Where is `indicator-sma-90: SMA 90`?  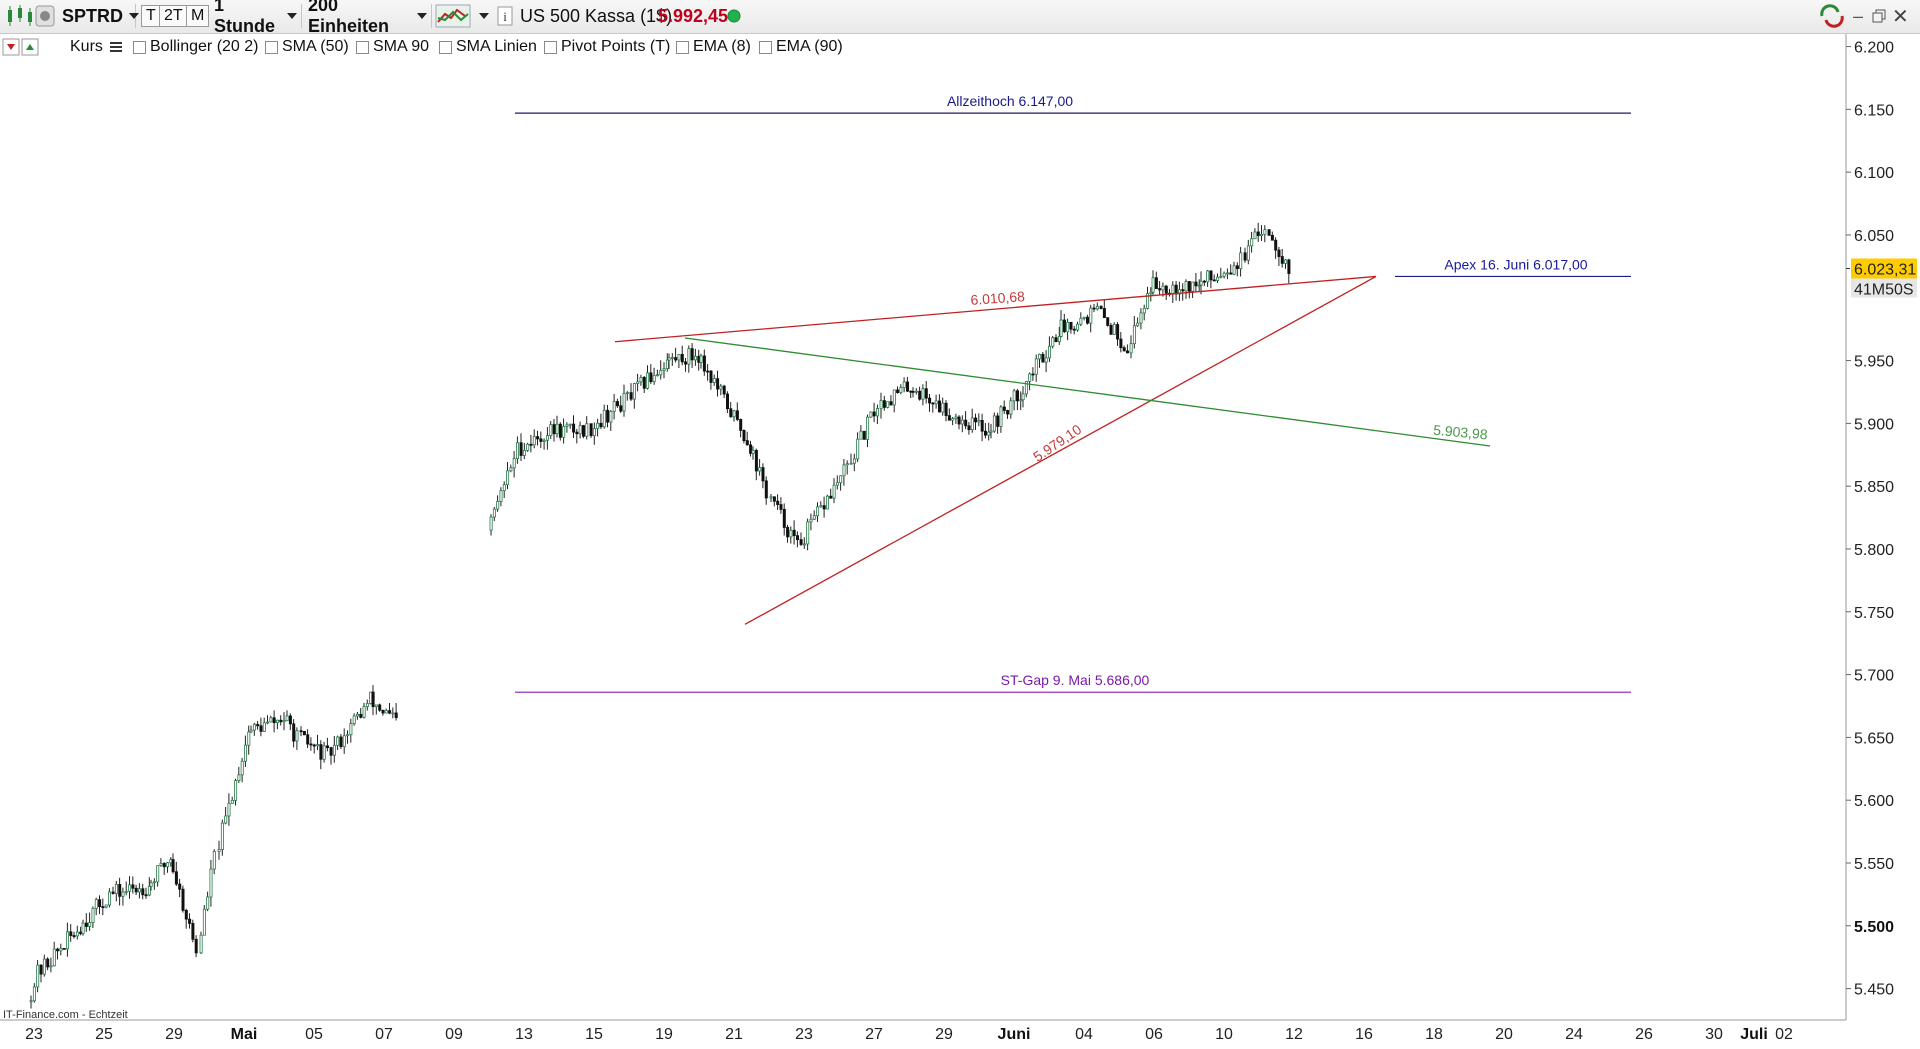 indicator-sma-90: SMA 90 is located at coordinates (392, 47).